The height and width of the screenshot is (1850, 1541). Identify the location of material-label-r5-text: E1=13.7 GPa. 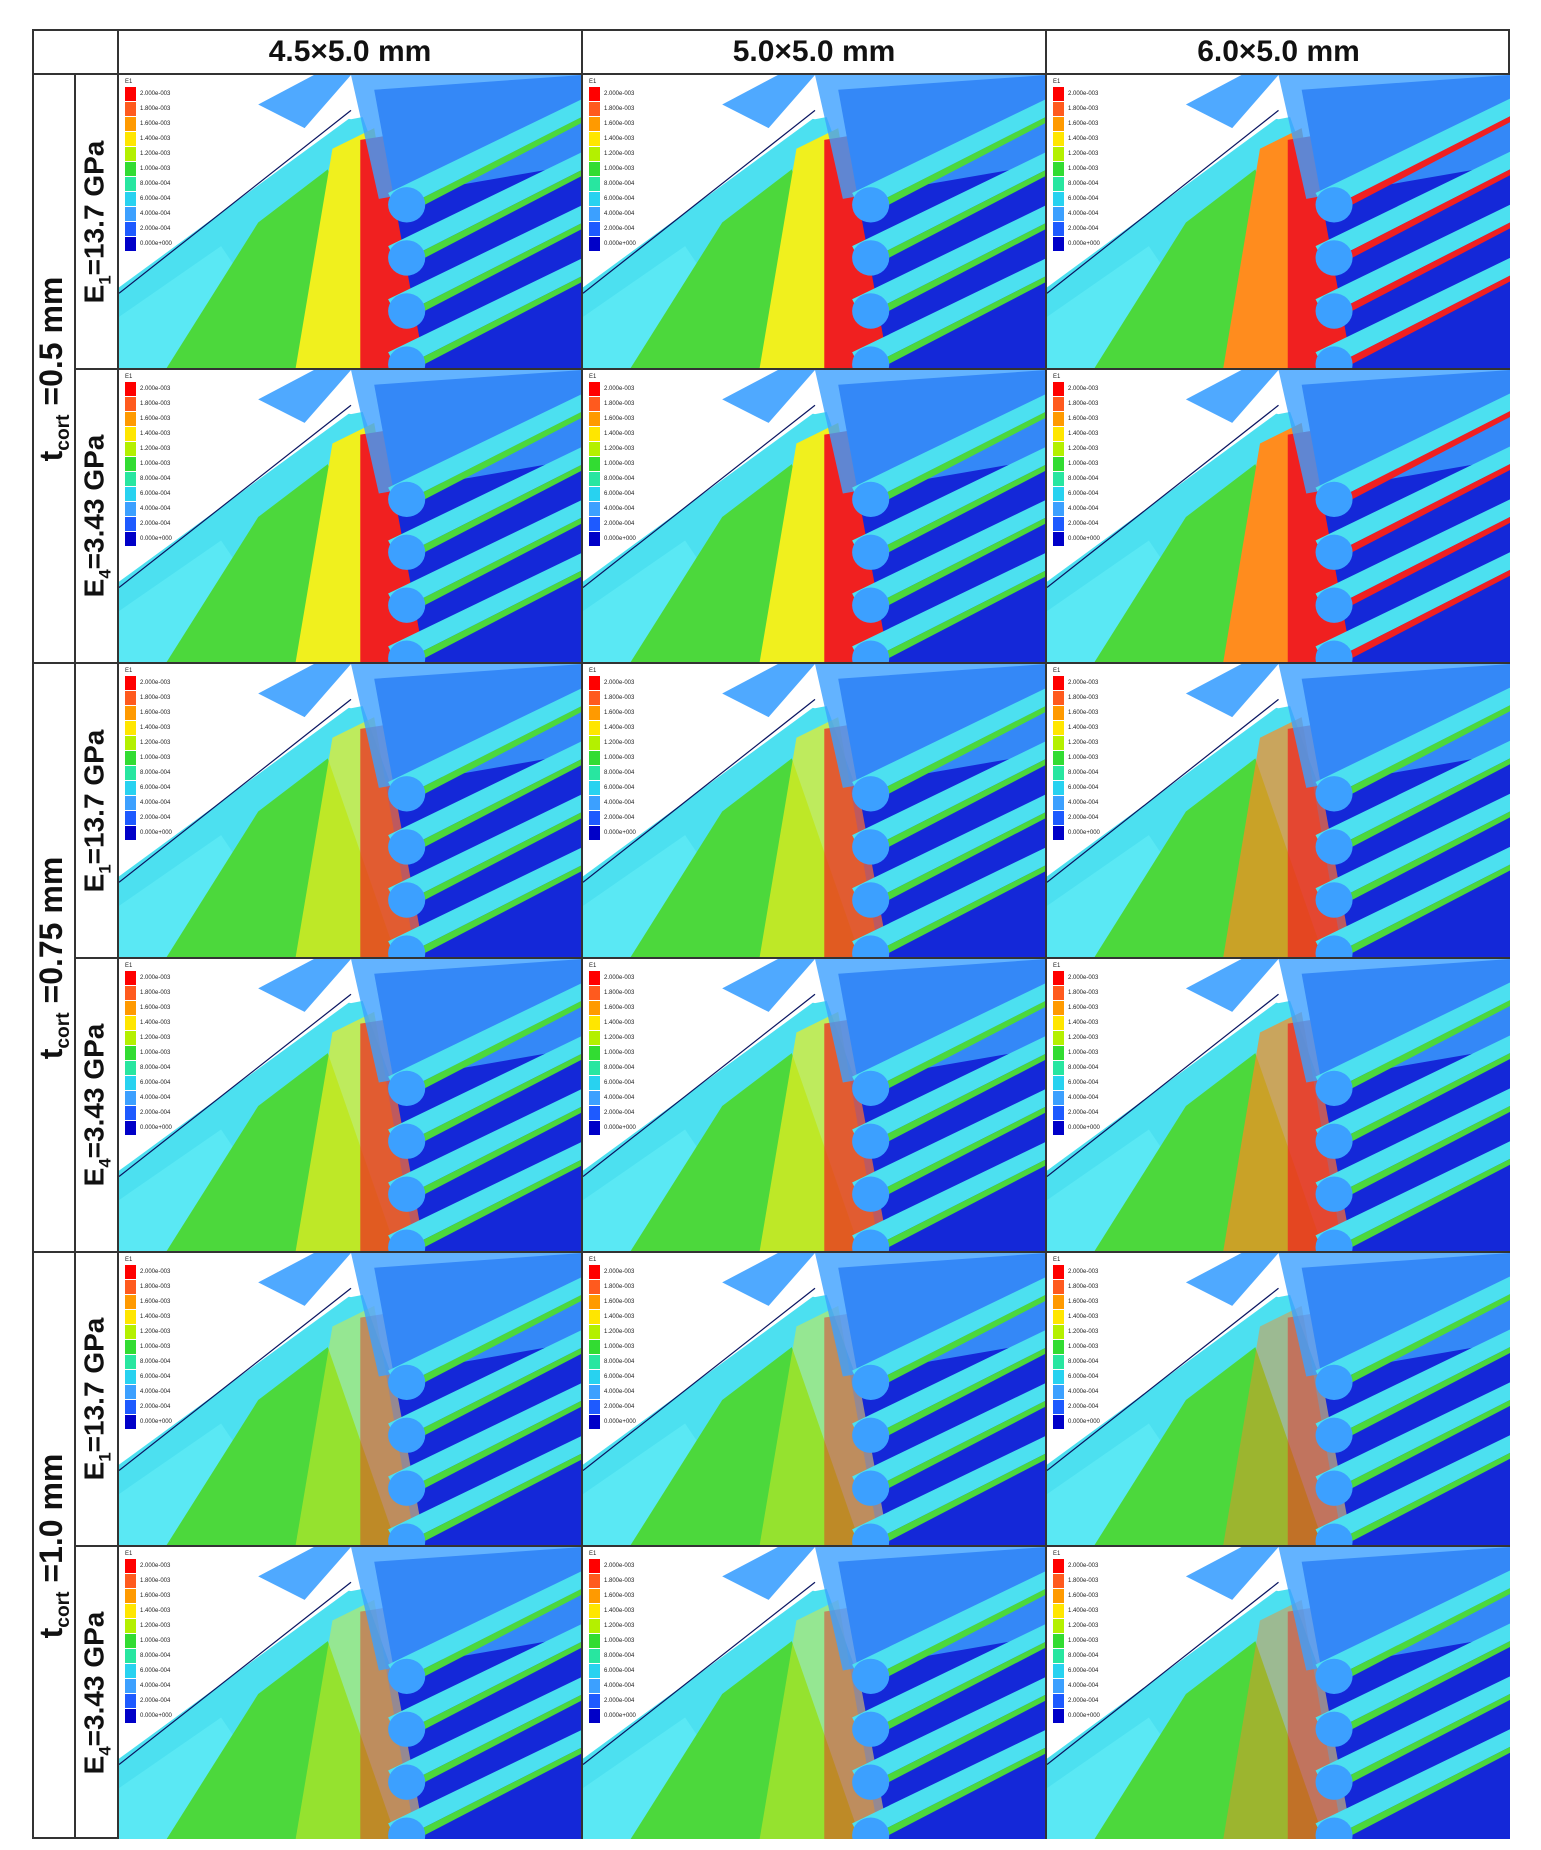
(96, 1399).